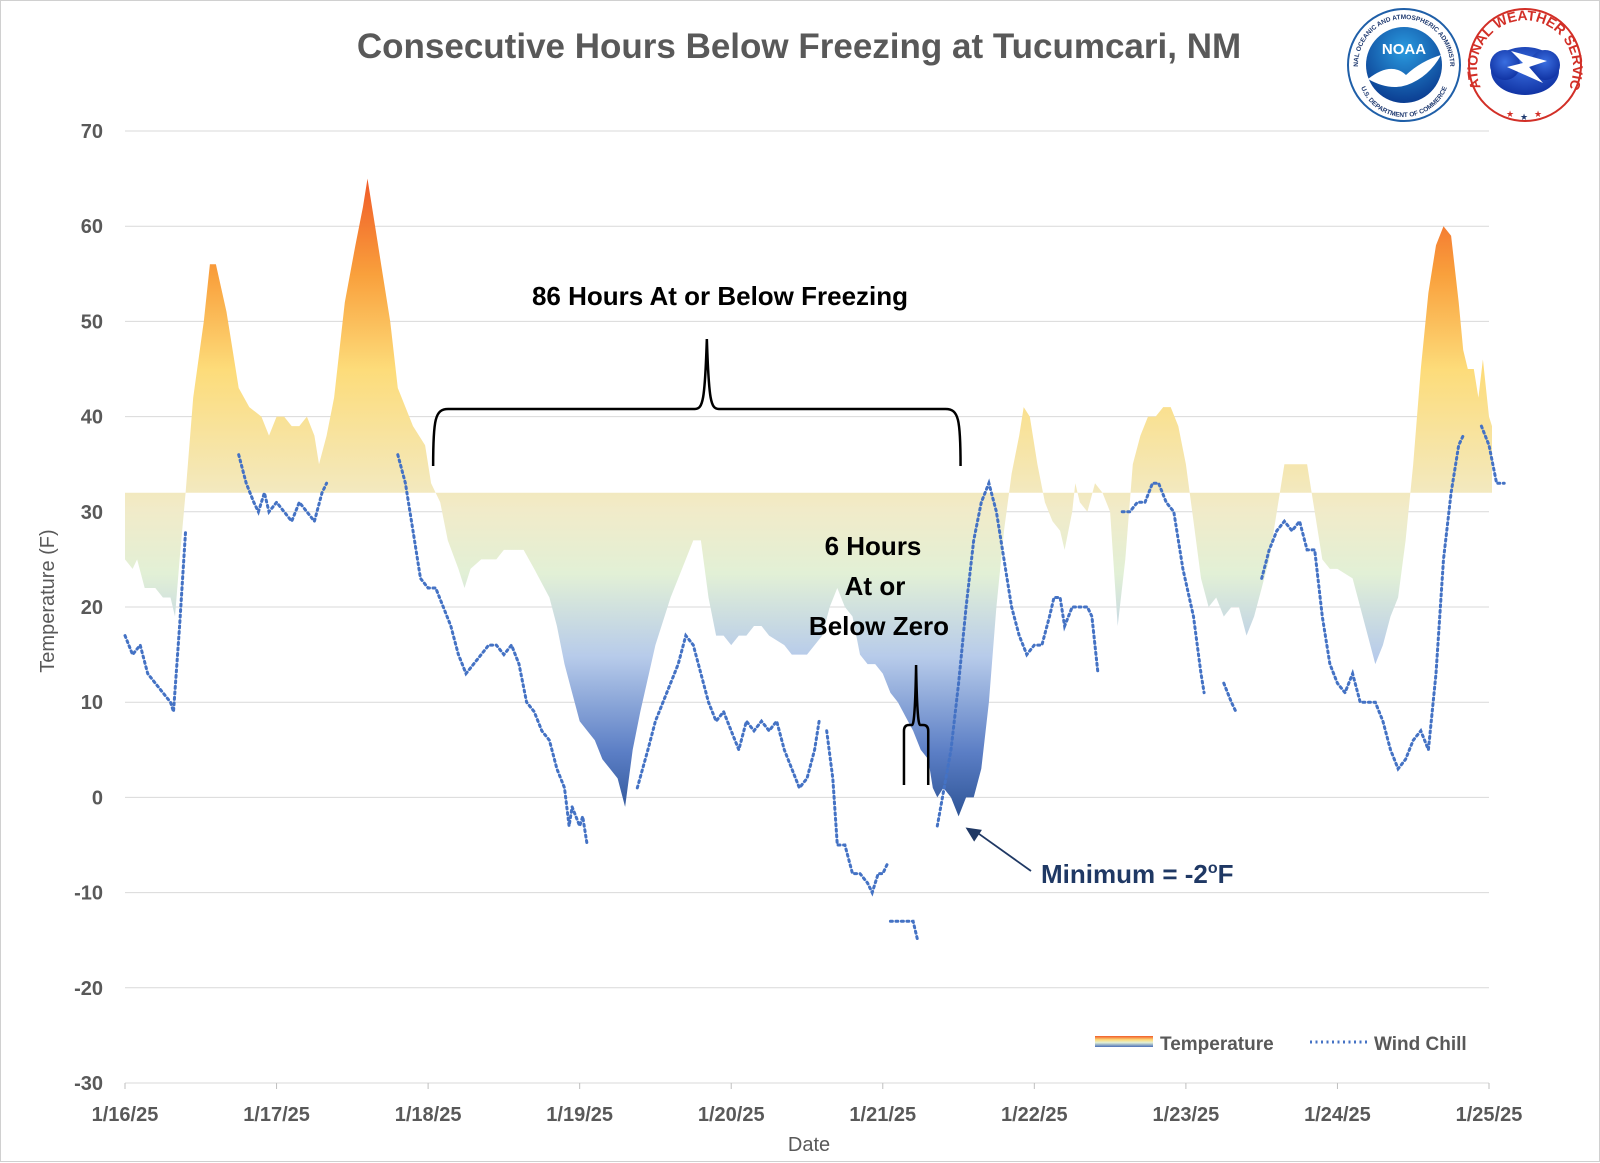 This screenshot has height=1163, width=1600. What do you see at coordinates (882, 1115) in the screenshot?
I see `x-tick-label: 1/21/25` at bounding box center [882, 1115].